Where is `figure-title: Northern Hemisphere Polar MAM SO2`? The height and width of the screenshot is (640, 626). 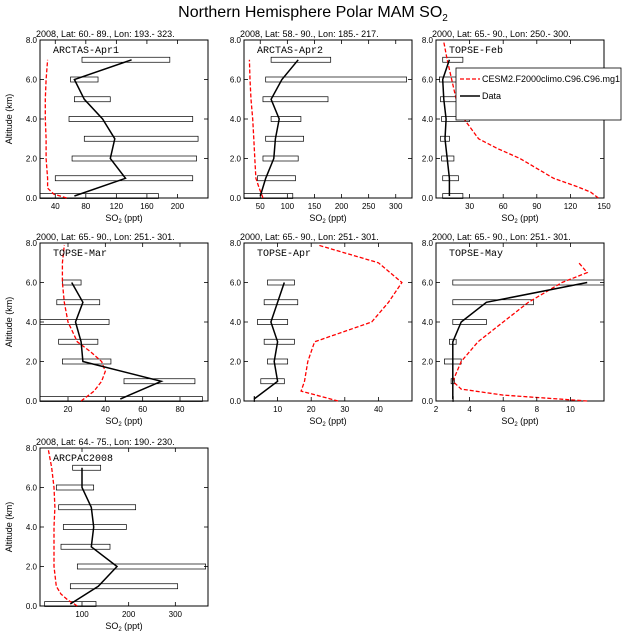
figure-title: Northern Hemisphere Polar MAM SO2 is located at coordinates (313, 14).